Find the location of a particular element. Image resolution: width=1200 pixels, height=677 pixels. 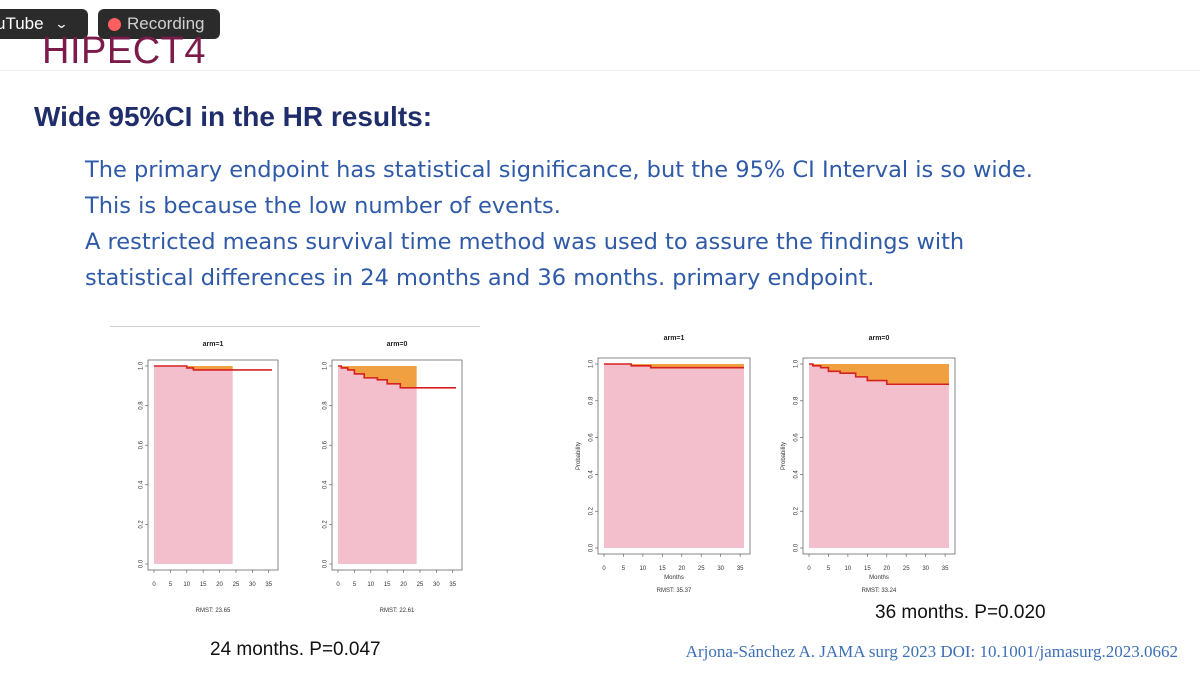

rmst-label: RMST: 33.24 is located at coordinates (879, 591).